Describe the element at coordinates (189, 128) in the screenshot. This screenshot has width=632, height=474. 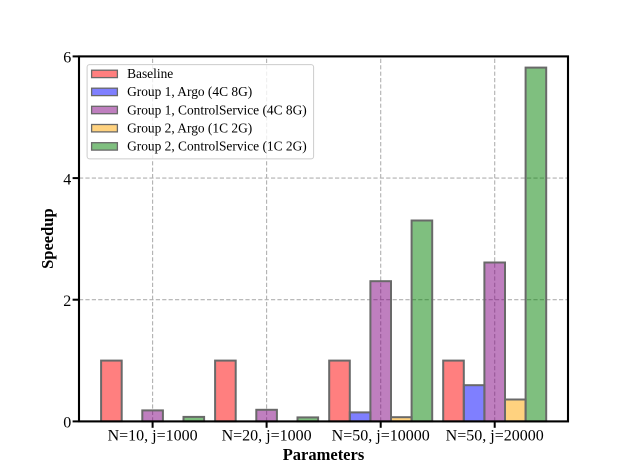
I see `svg-text: Group 2, Argo (1C 2G)` at that location.